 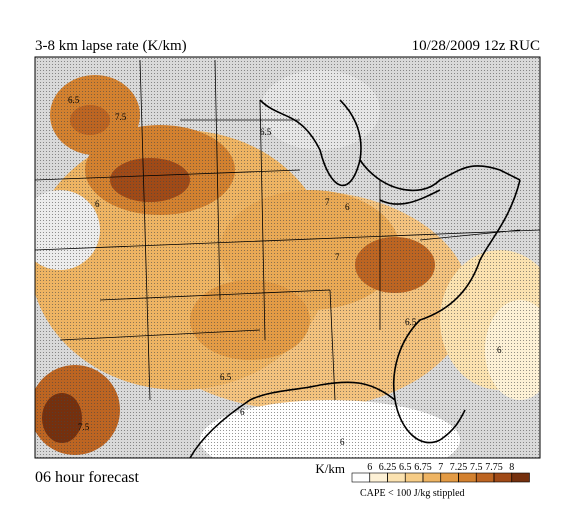 I want to click on colorbar-label: 7.75, so click(x=494, y=467).